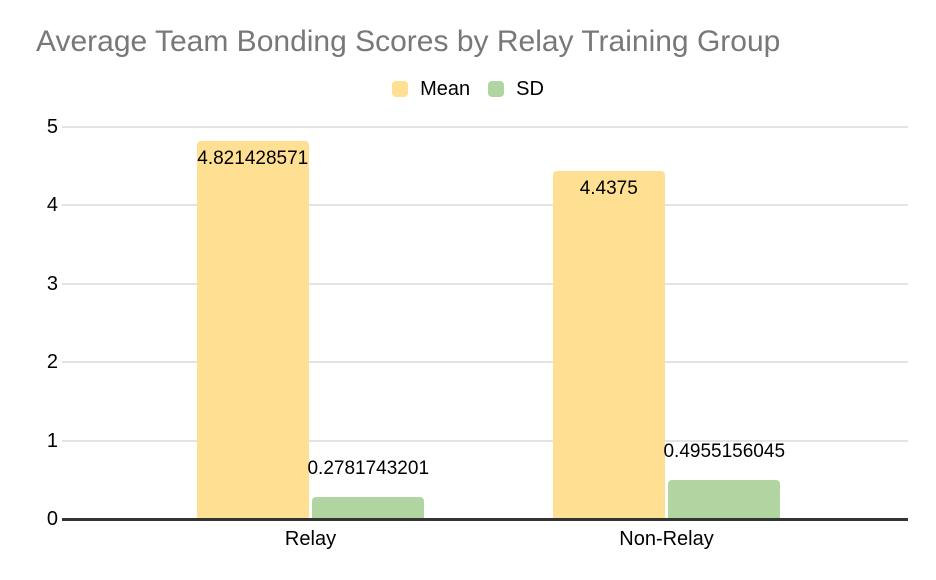 The image size is (936, 580). I want to click on bar-mean-non-relay, so click(608, 345).